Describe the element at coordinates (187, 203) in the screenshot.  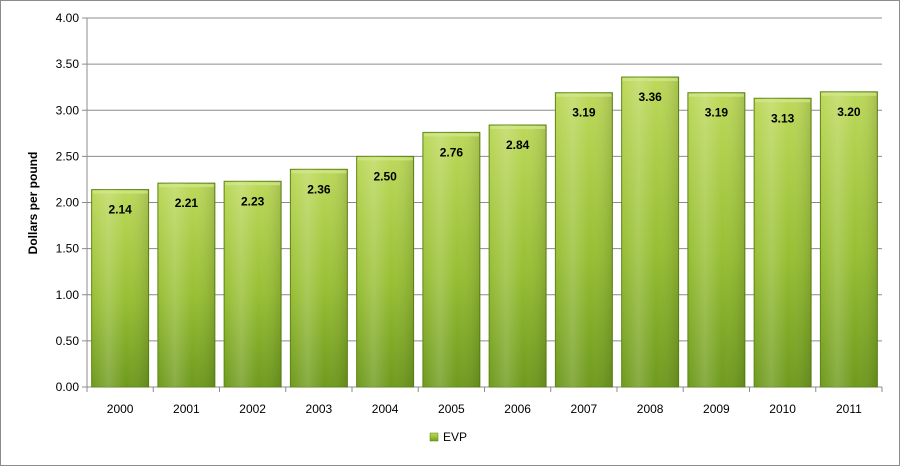
I see `data-label-2001: 2.21` at that location.